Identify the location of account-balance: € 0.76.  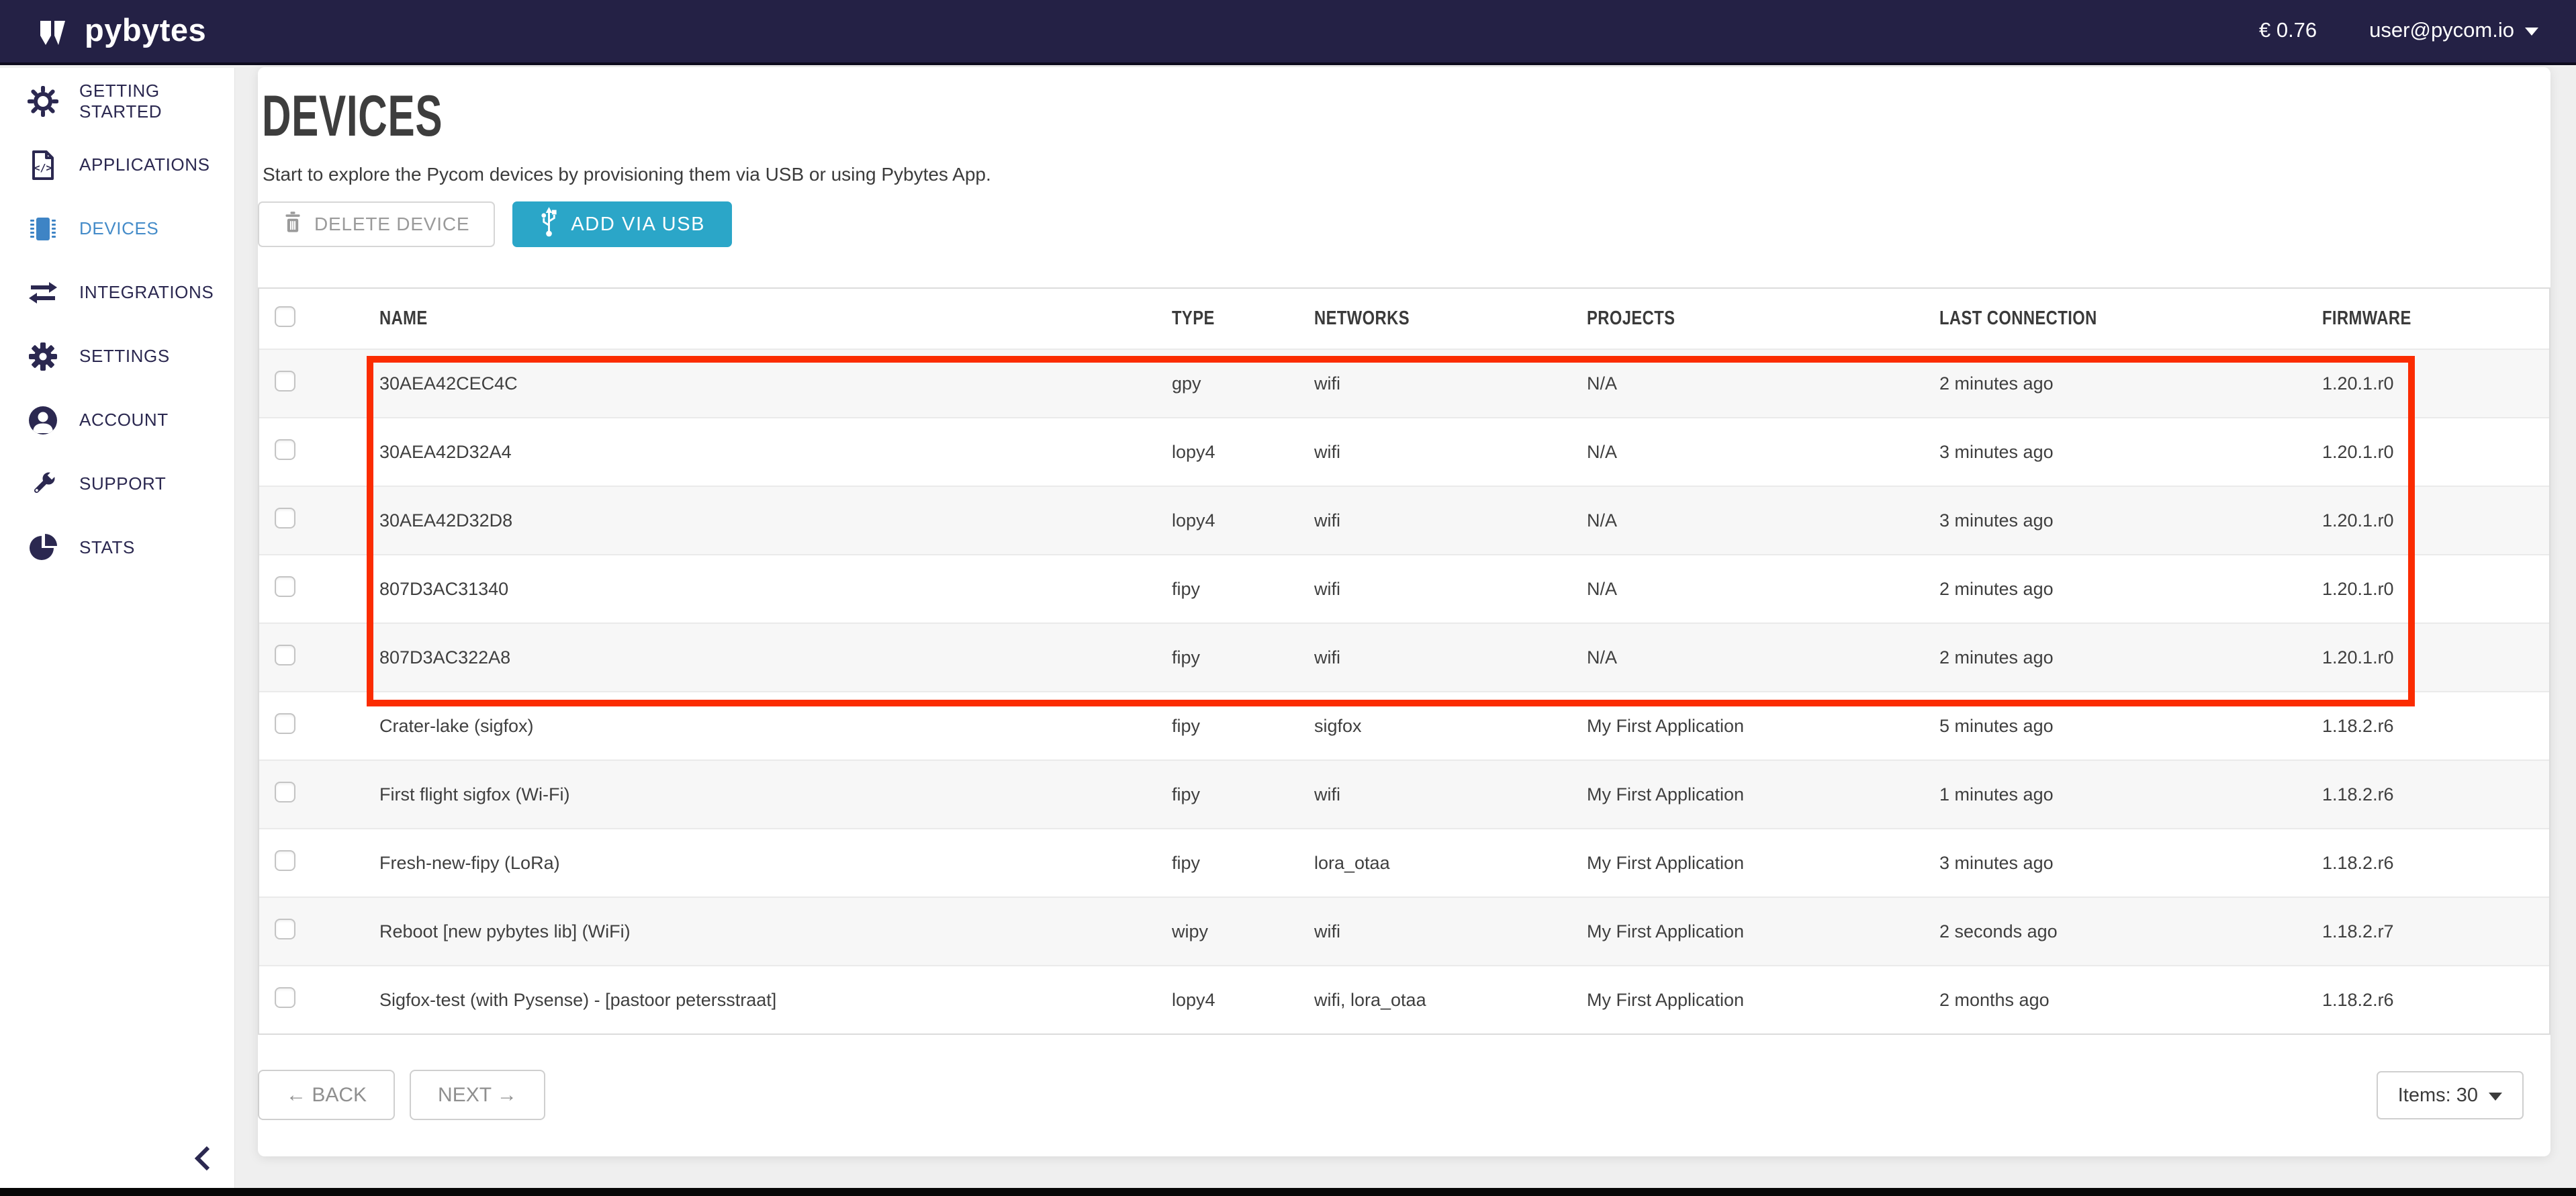
(2287, 29).